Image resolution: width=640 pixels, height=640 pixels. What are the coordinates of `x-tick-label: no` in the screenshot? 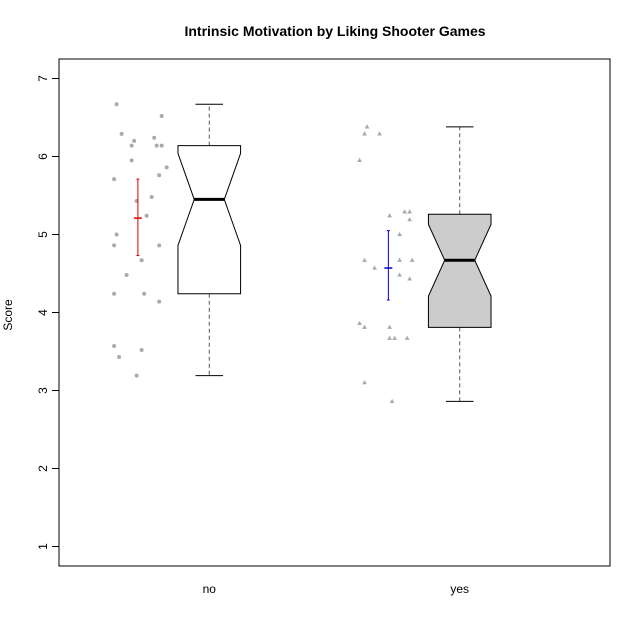 It's located at (210, 589).